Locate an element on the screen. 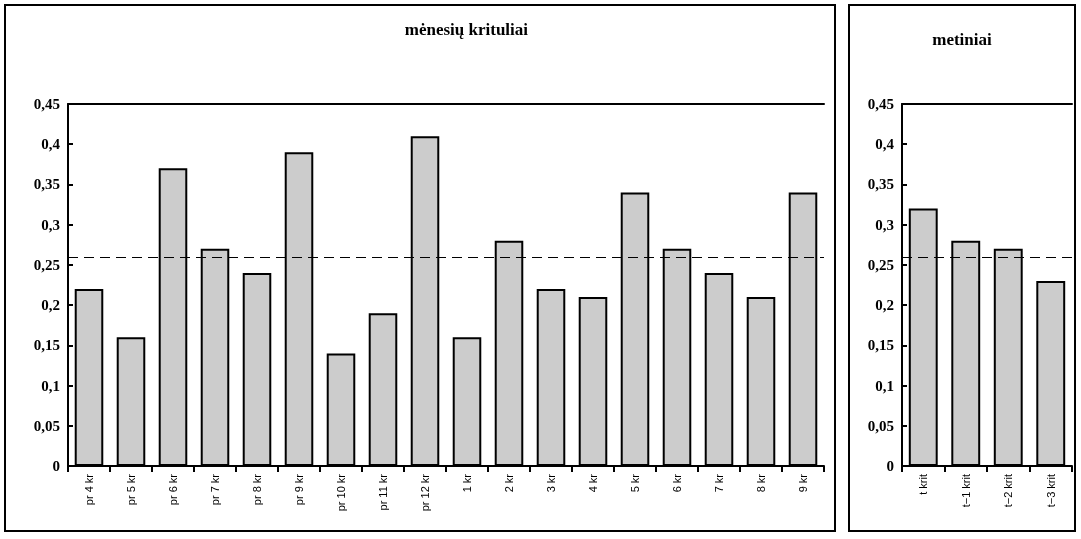 This screenshot has height=539, width=1081. x-tick-label: pr 5 kr is located at coordinates (131, 489).